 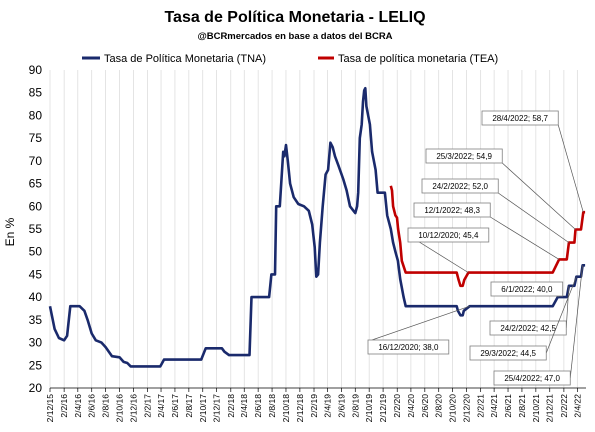 What do you see at coordinates (10, 231) in the screenshot?
I see `y-axis-label: En %` at bounding box center [10, 231].